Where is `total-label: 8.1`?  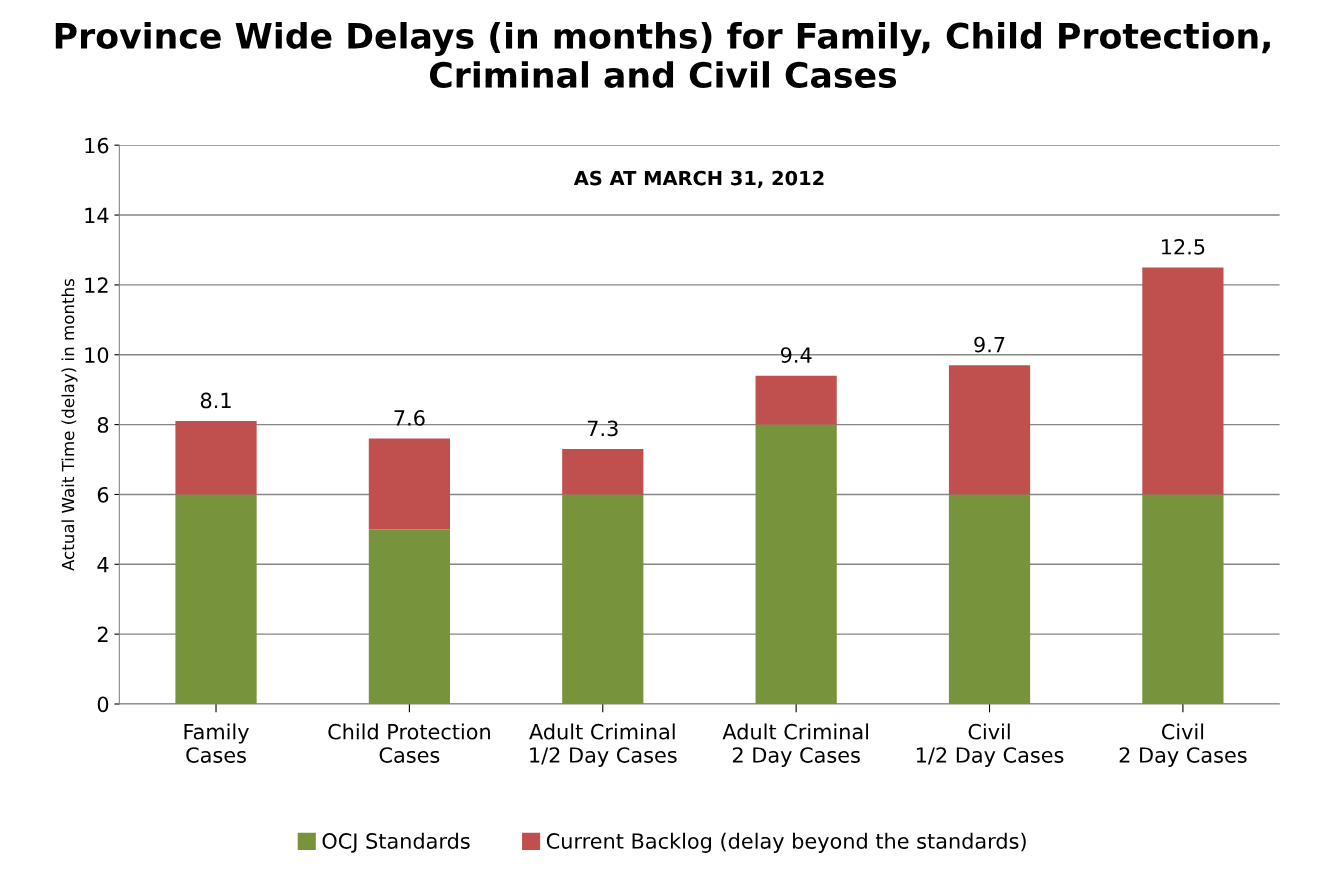 total-label: 8.1 is located at coordinates (215, 400).